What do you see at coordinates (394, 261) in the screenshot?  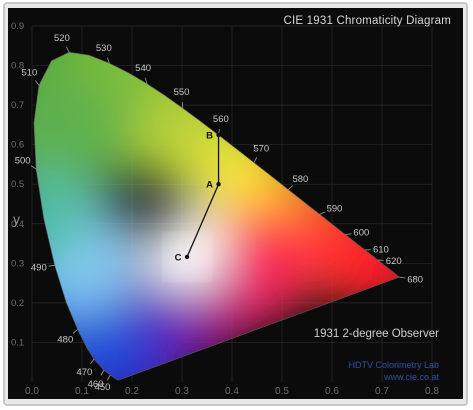 I see `wavelength-label: 620` at bounding box center [394, 261].